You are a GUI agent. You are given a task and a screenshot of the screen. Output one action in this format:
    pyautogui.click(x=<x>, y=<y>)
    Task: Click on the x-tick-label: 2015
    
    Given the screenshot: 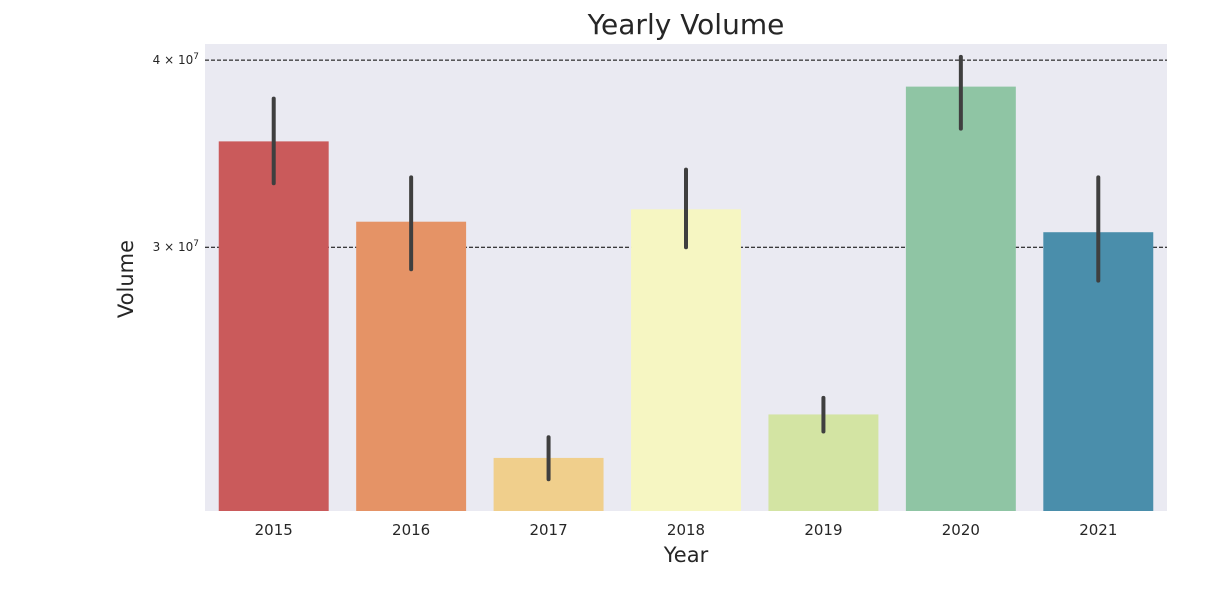 What is the action you would take?
    pyautogui.click(x=274, y=530)
    